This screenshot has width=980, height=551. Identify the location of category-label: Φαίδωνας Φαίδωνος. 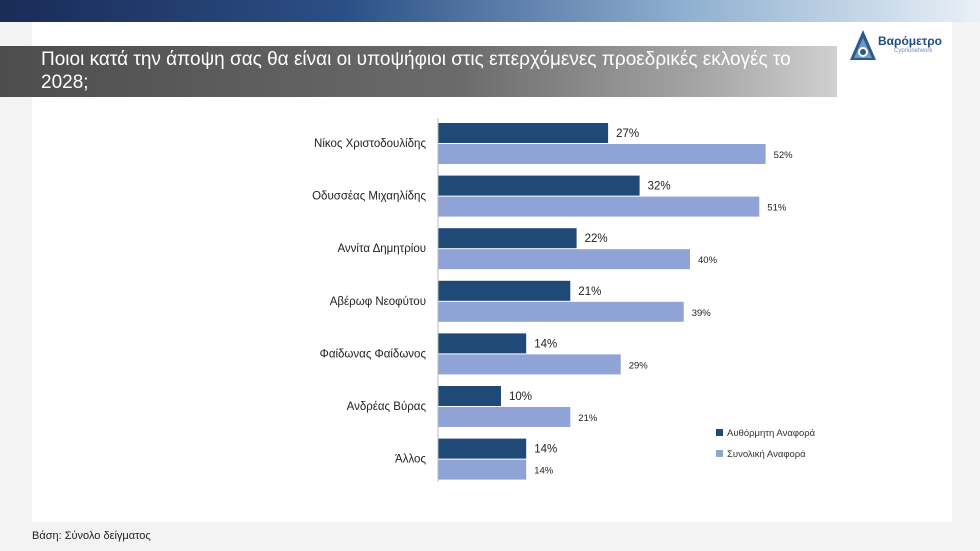
(373, 354).